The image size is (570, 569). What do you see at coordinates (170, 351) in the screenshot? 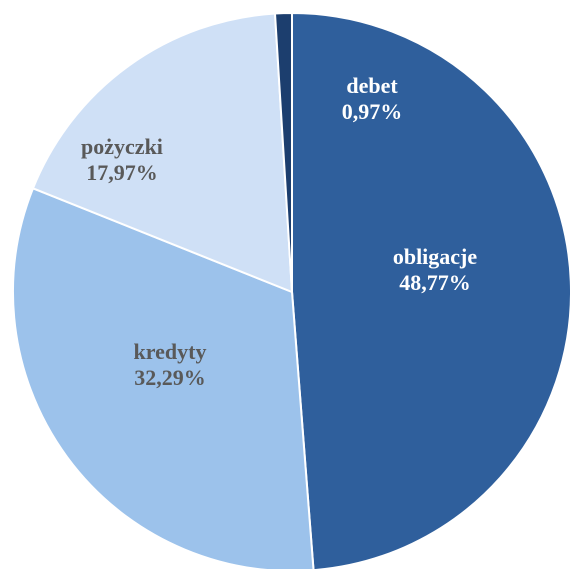
I see `slice-label-name: kredyty` at bounding box center [170, 351].